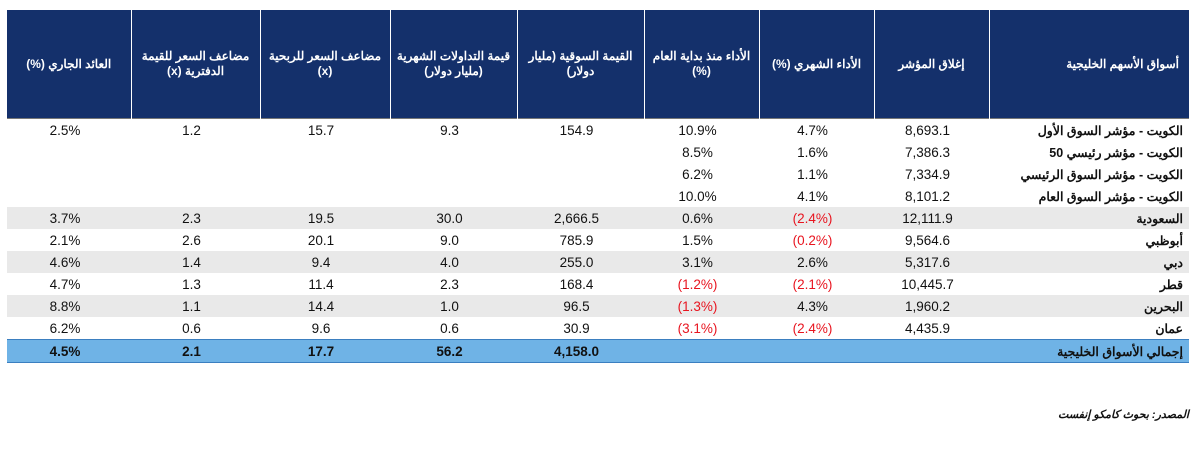  Describe the element at coordinates (701, 129) in the screenshot. I see `ytd-performance-cell: 10.9%` at that location.